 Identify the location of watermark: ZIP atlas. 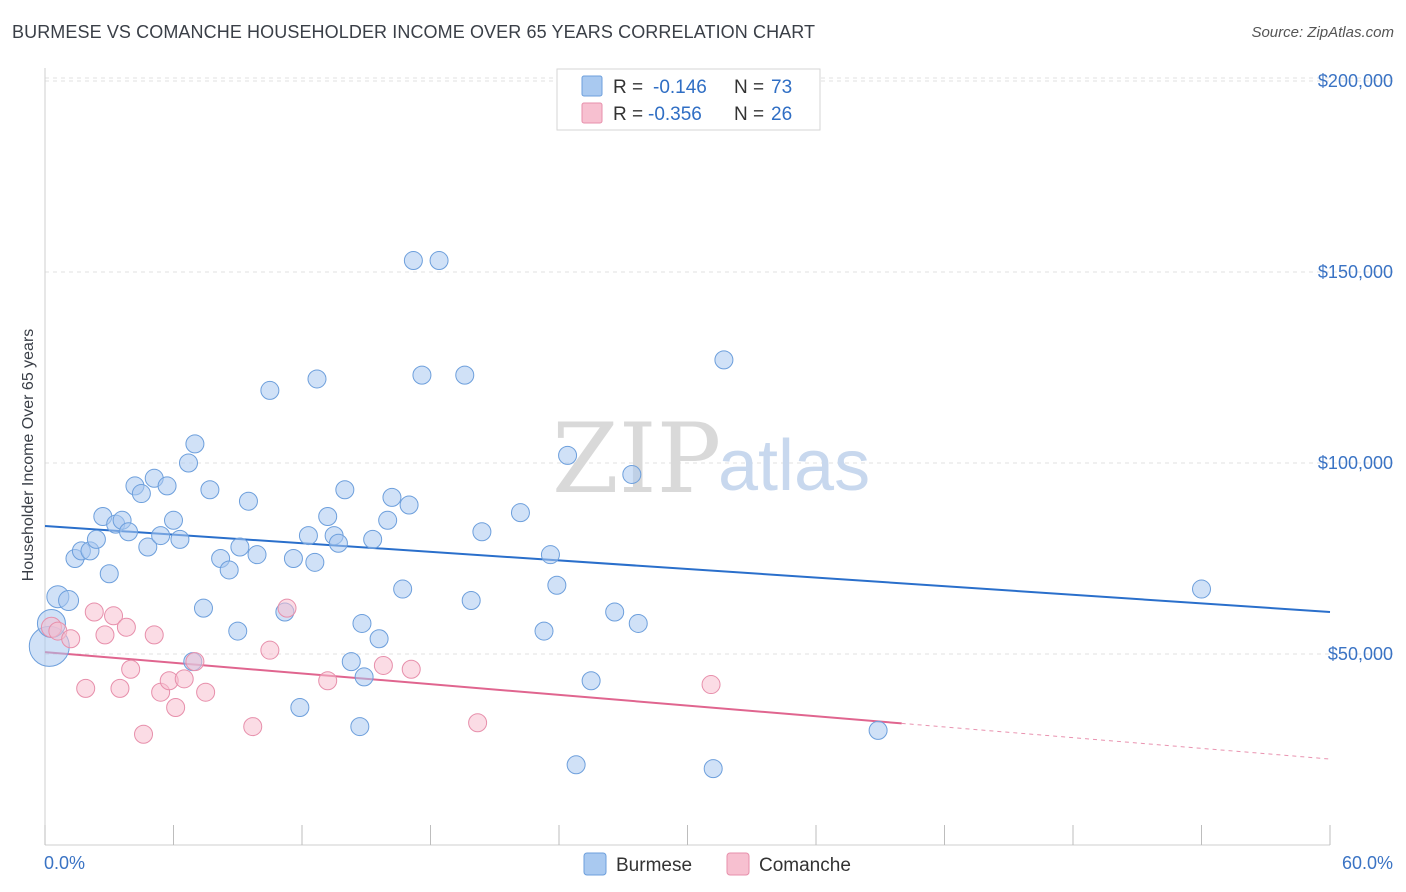
(711, 459).